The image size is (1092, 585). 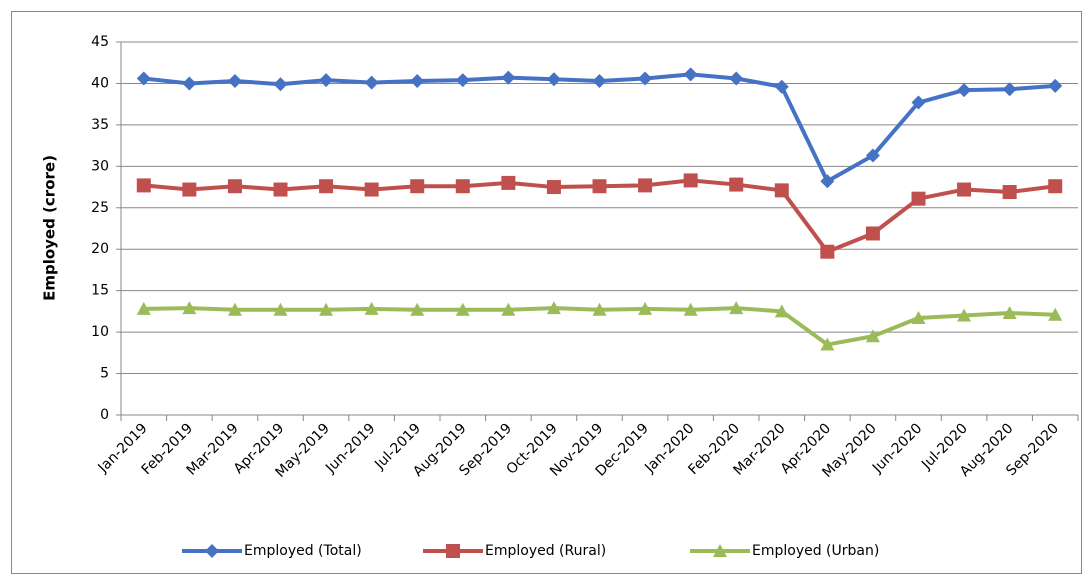 I want to click on y-axis-title: Employed (crore), so click(x=50, y=228).